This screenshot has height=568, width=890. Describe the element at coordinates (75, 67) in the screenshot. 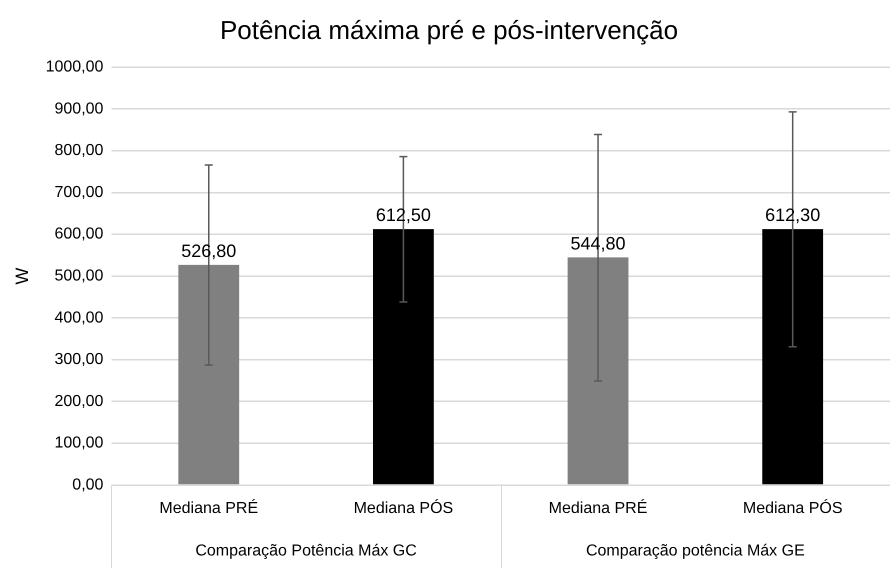

I see `y-tick-label: 1000,00` at that location.